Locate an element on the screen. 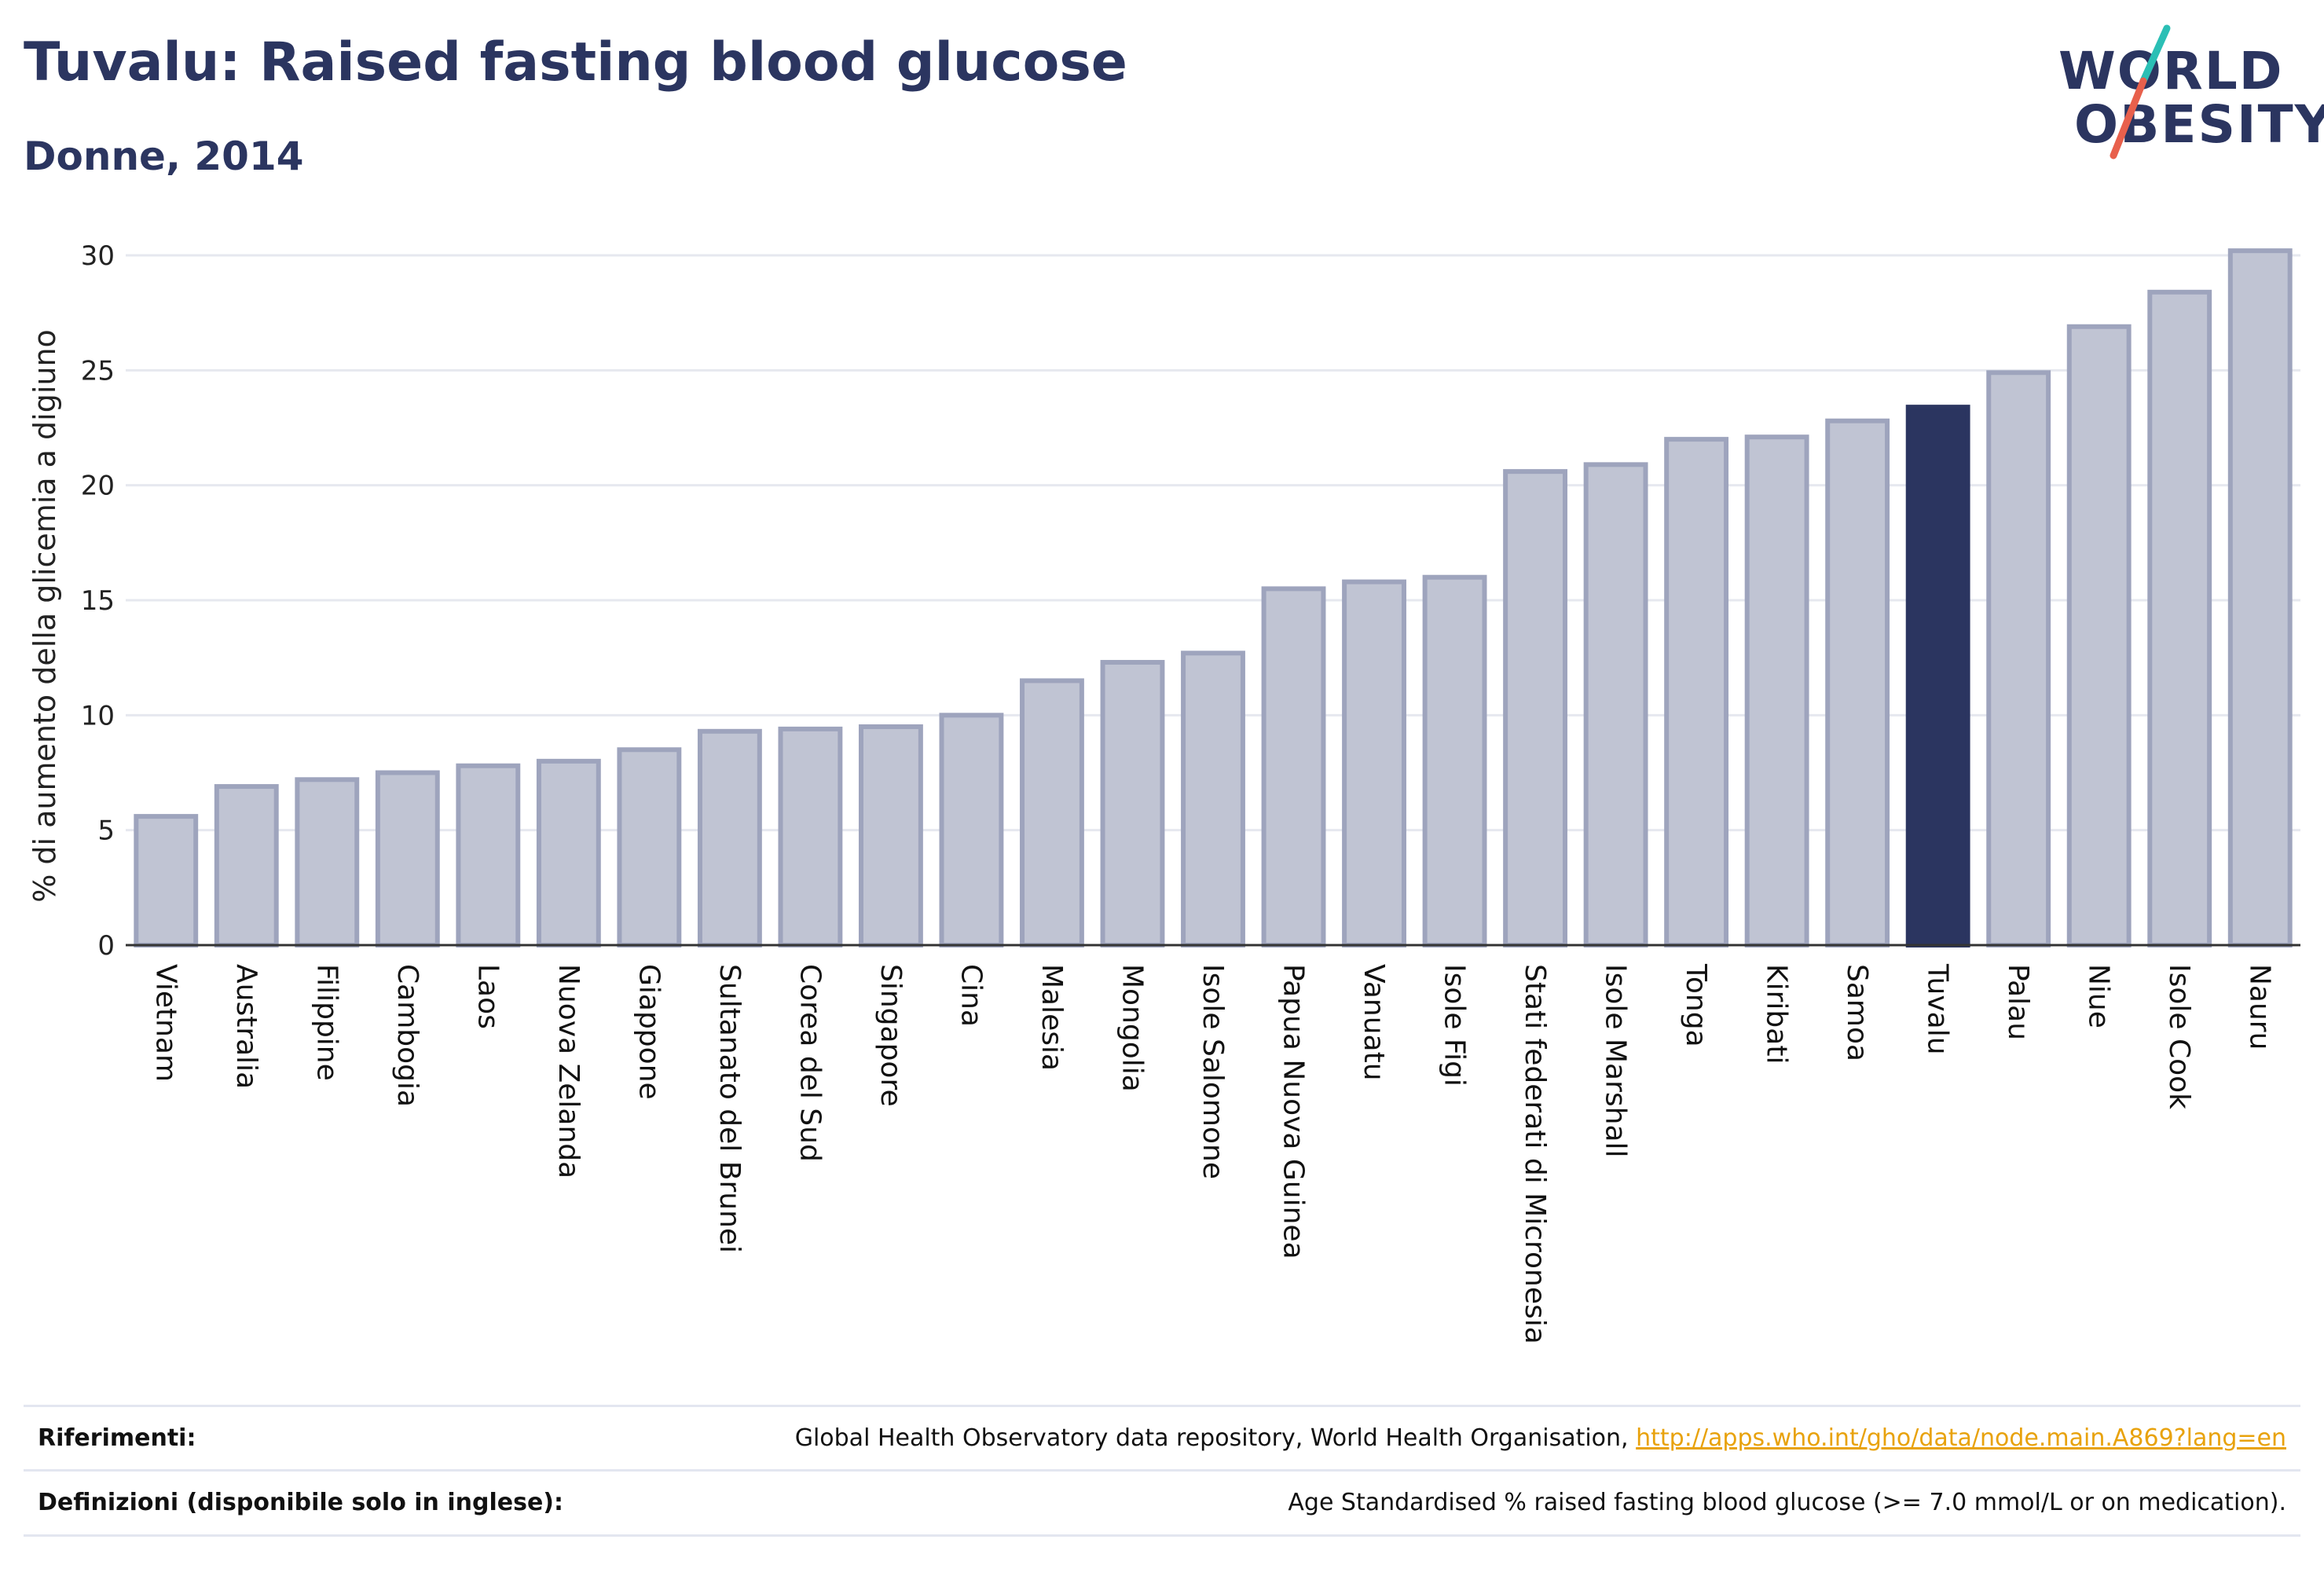  x-tick-label: Isole Salomone is located at coordinates (1213, 1071).